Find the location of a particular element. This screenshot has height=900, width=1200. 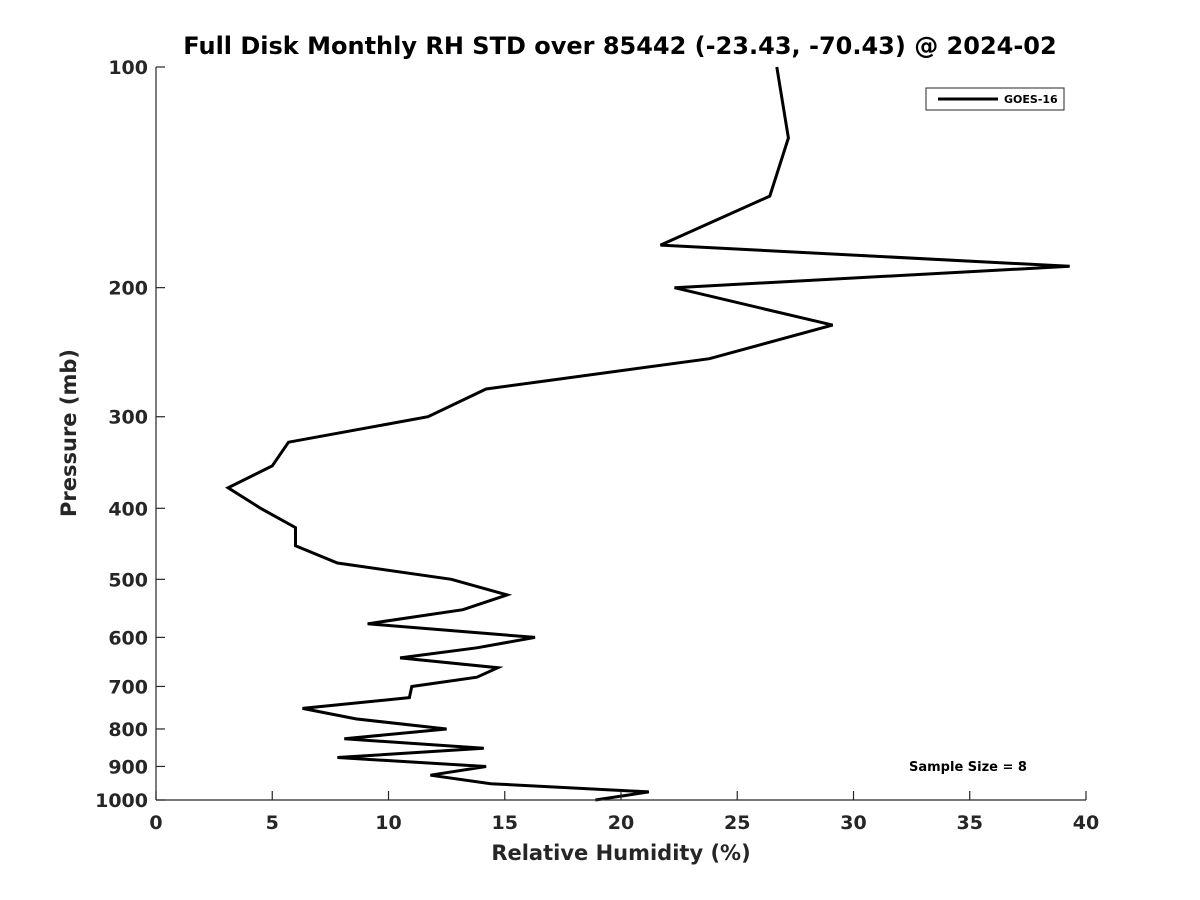

x-tick-label: 5 is located at coordinates (272, 823).